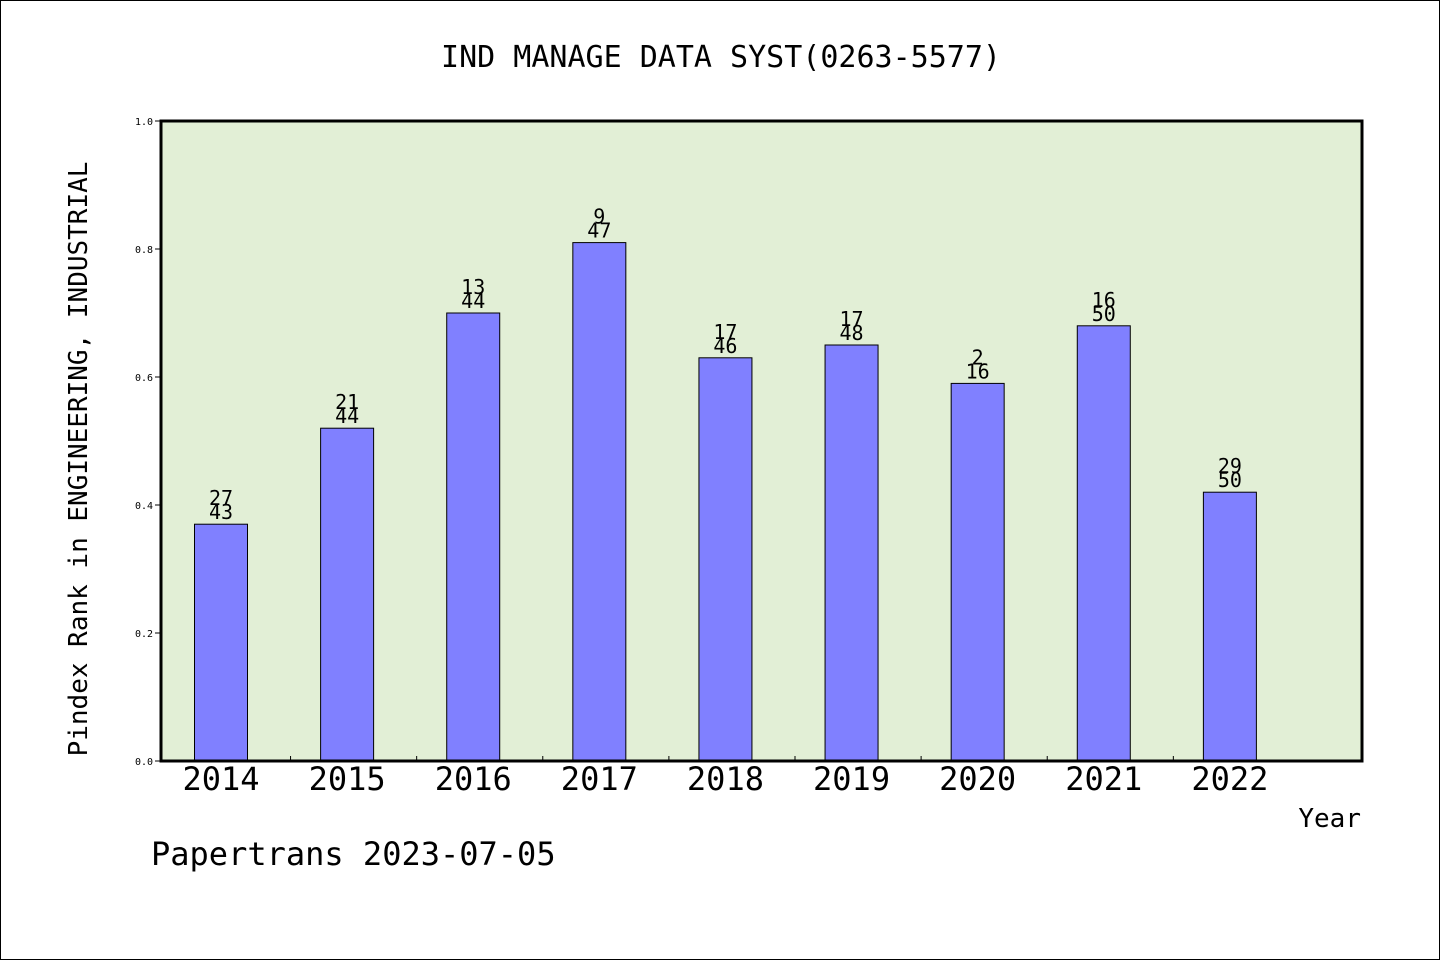  What do you see at coordinates (1329, 819) in the screenshot?
I see `x-axis-label: Year` at bounding box center [1329, 819].